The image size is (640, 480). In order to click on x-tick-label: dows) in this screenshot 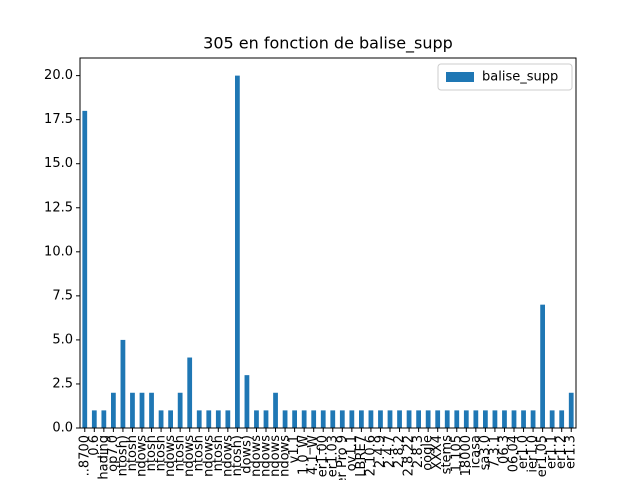, I will do `click(246, 454)`.